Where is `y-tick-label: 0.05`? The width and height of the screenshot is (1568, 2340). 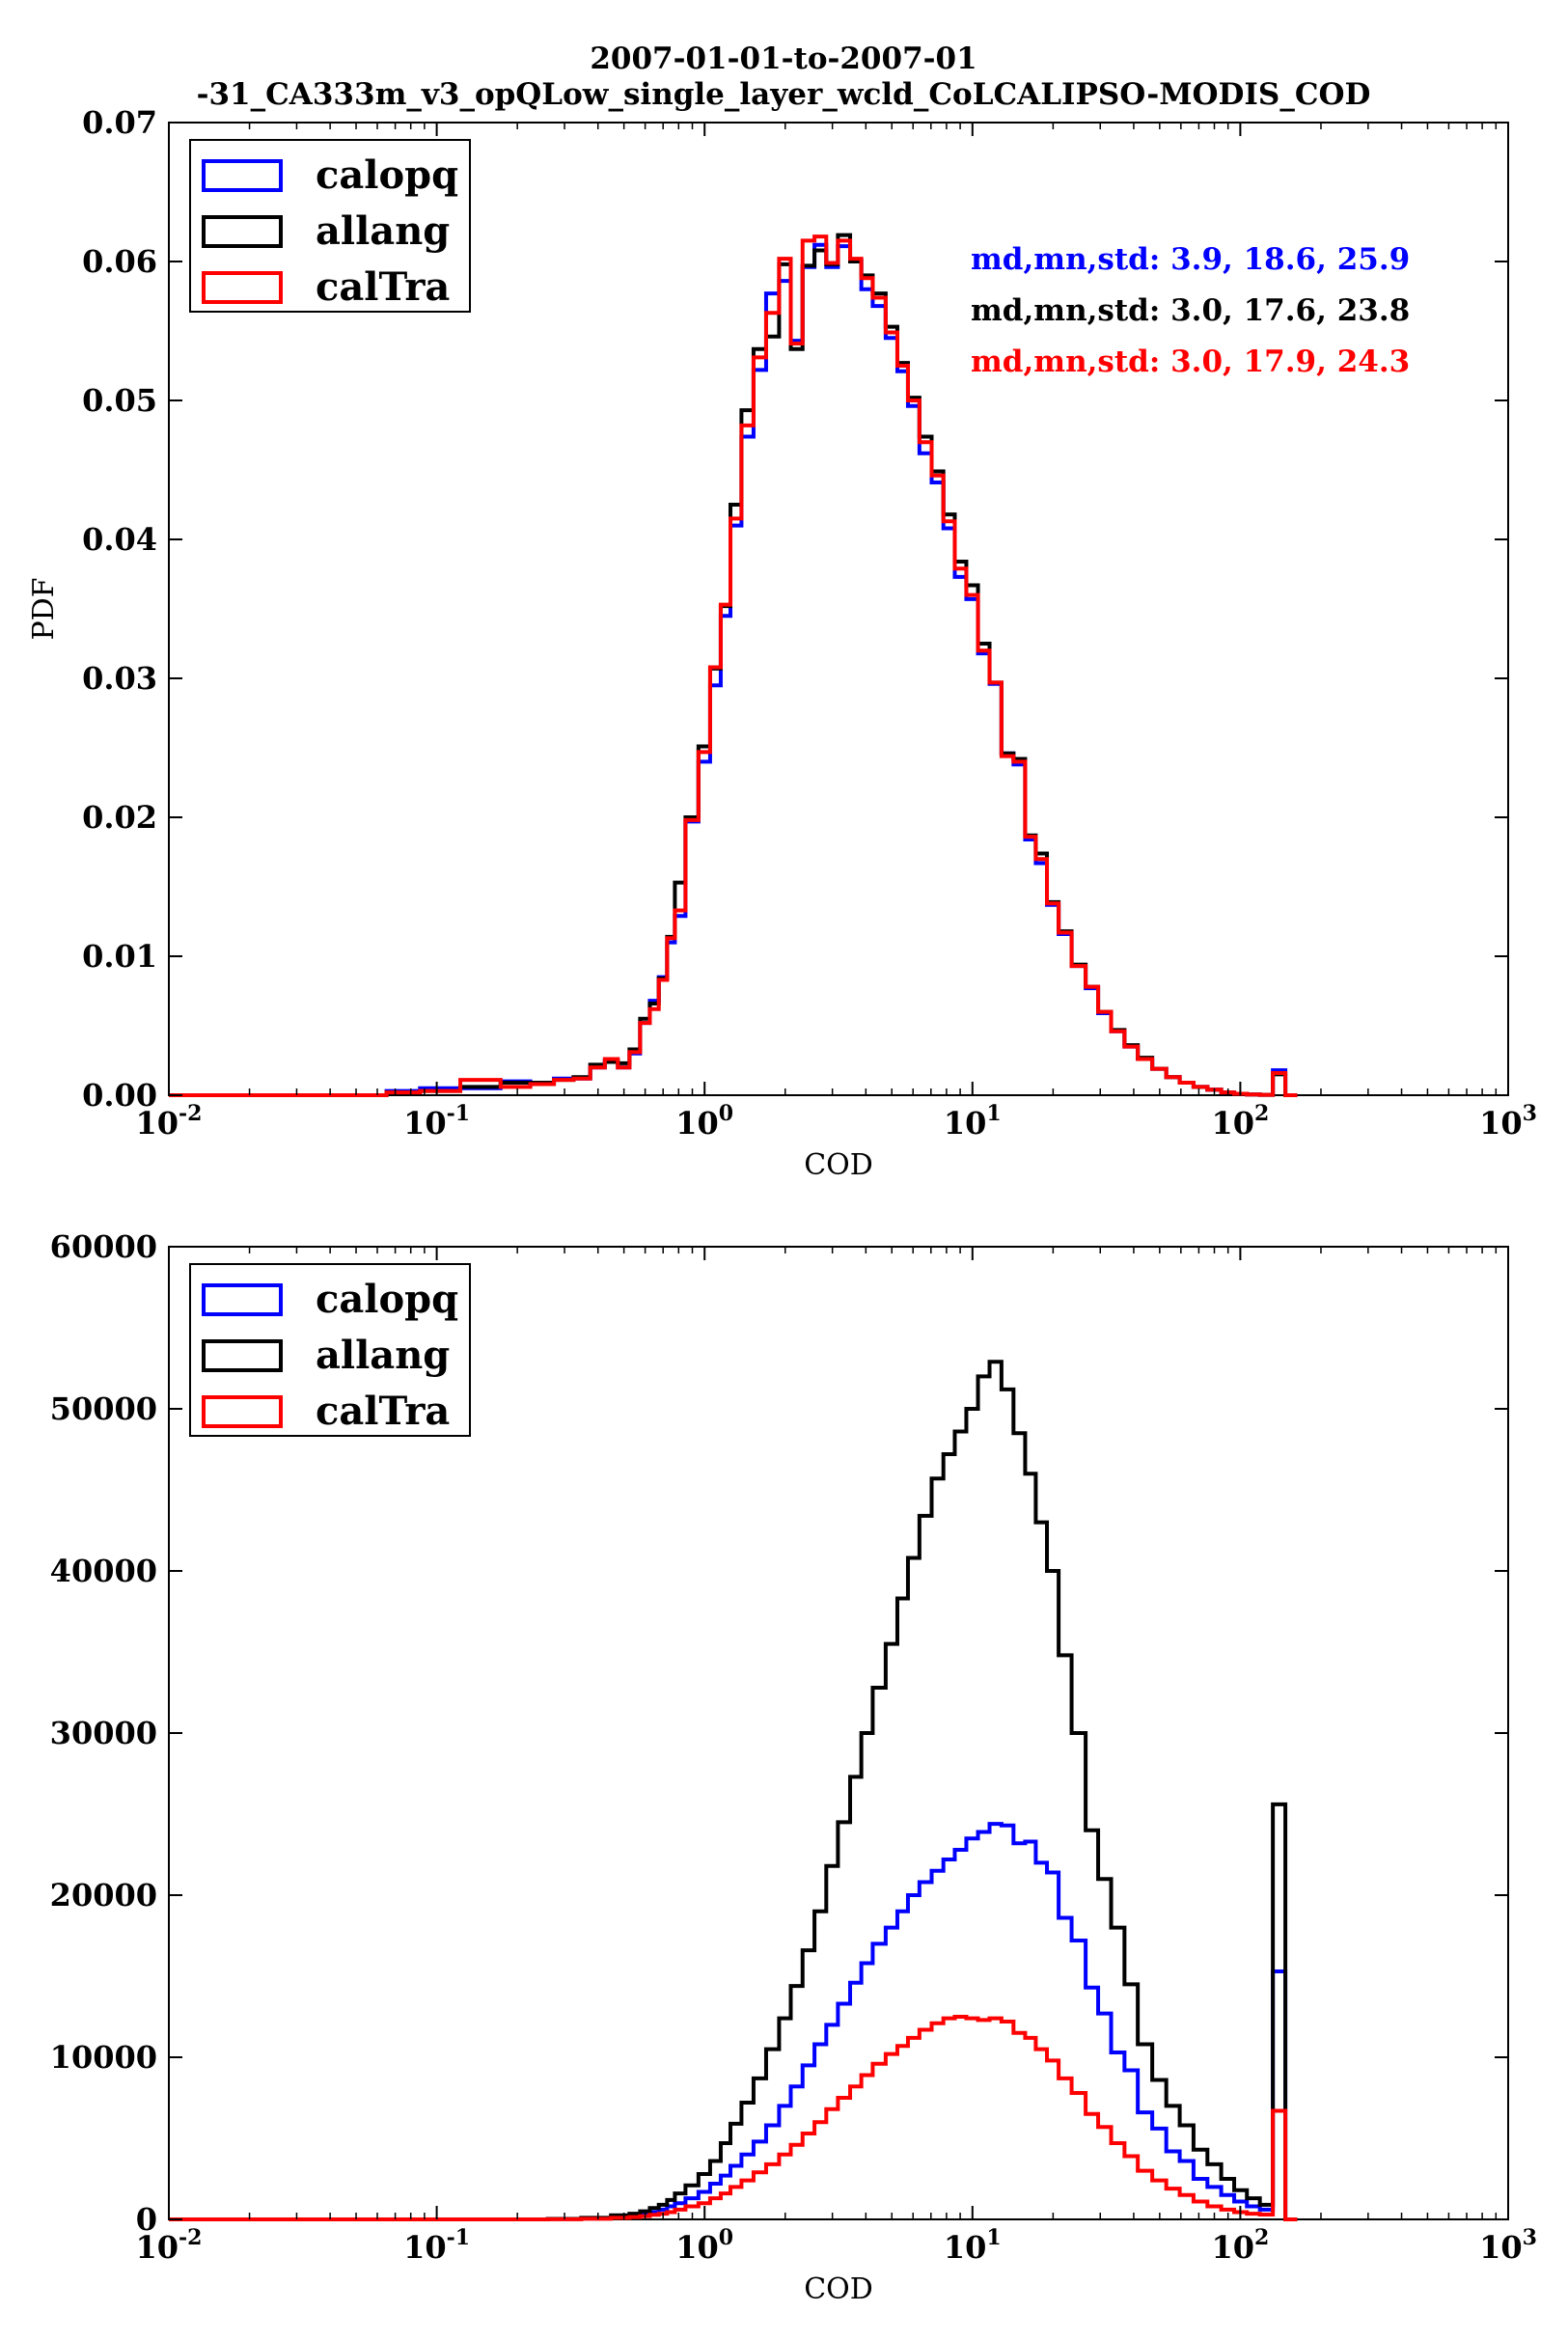 y-tick-label: 0.05 is located at coordinates (119, 401).